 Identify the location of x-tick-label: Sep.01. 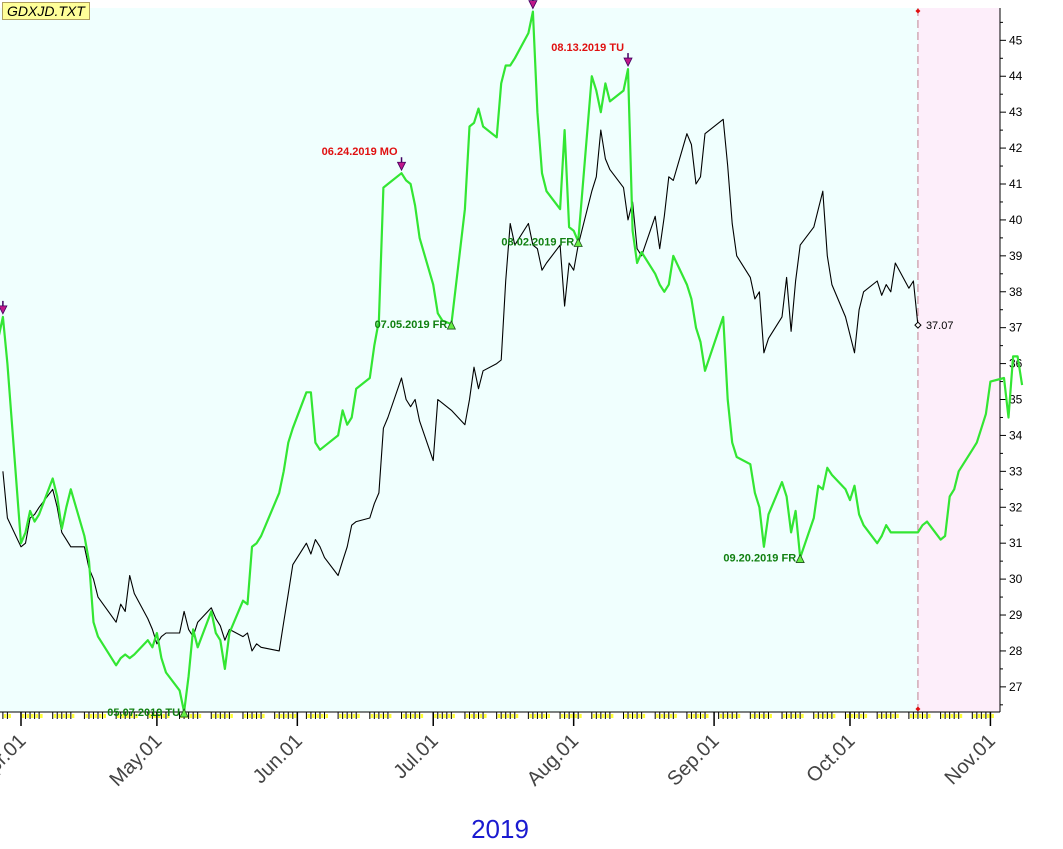
(693, 760).